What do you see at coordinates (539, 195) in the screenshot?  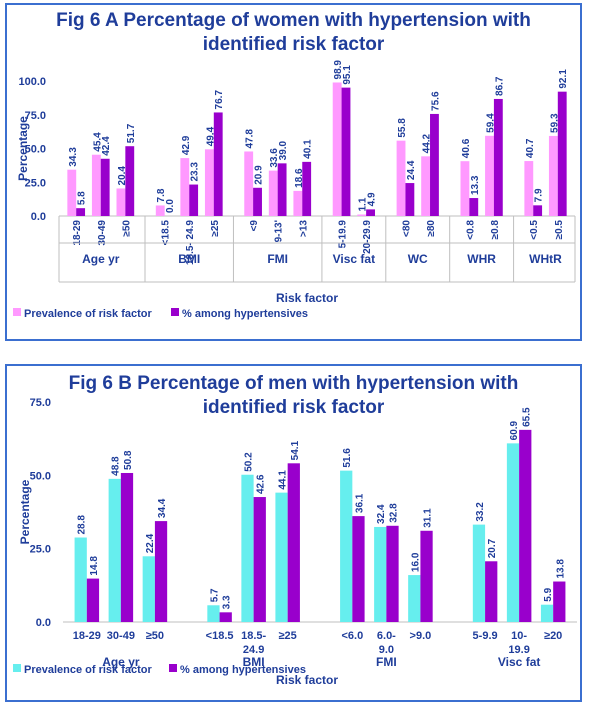 I see `data-label: 7.9` at bounding box center [539, 195].